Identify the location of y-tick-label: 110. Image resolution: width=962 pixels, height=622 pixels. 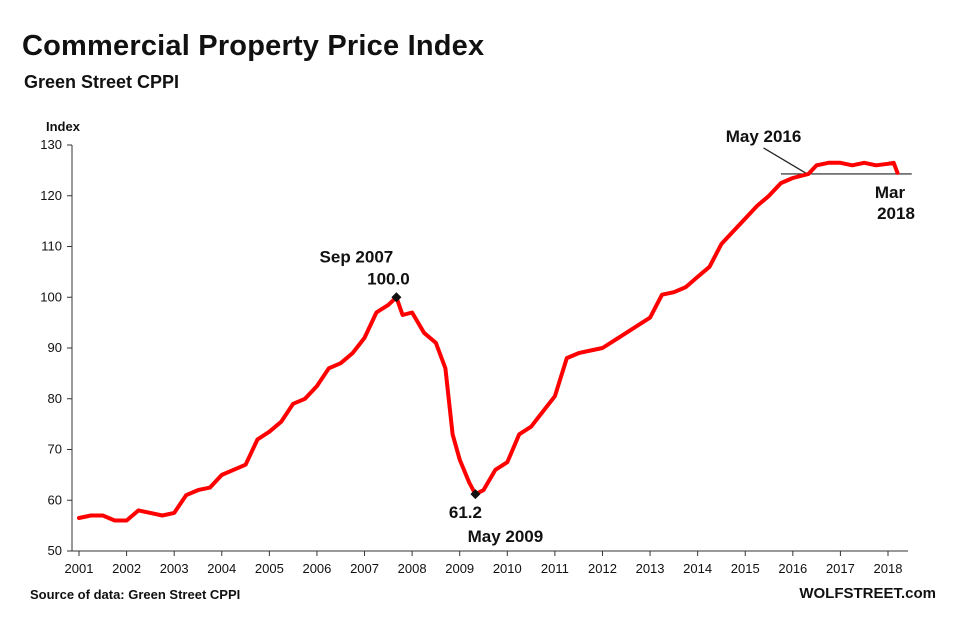
(51, 246).